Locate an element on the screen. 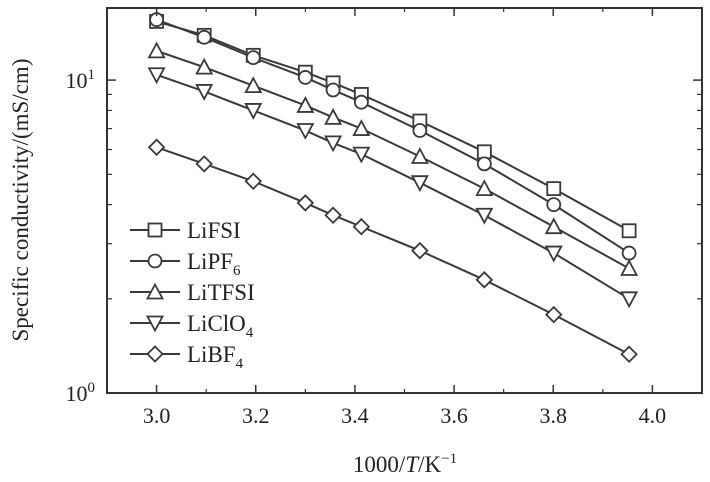 This screenshot has width=710, height=482. legend-label: LiBF4 is located at coordinates (215, 357).